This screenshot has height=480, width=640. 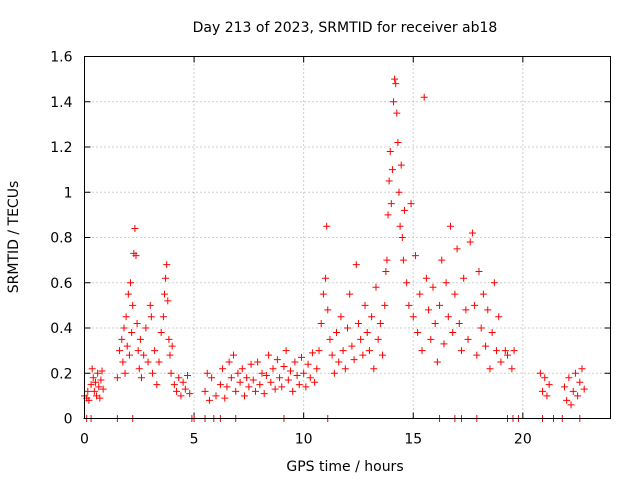 I want to click on y-tick-label: 1.2, so click(x=61, y=148).